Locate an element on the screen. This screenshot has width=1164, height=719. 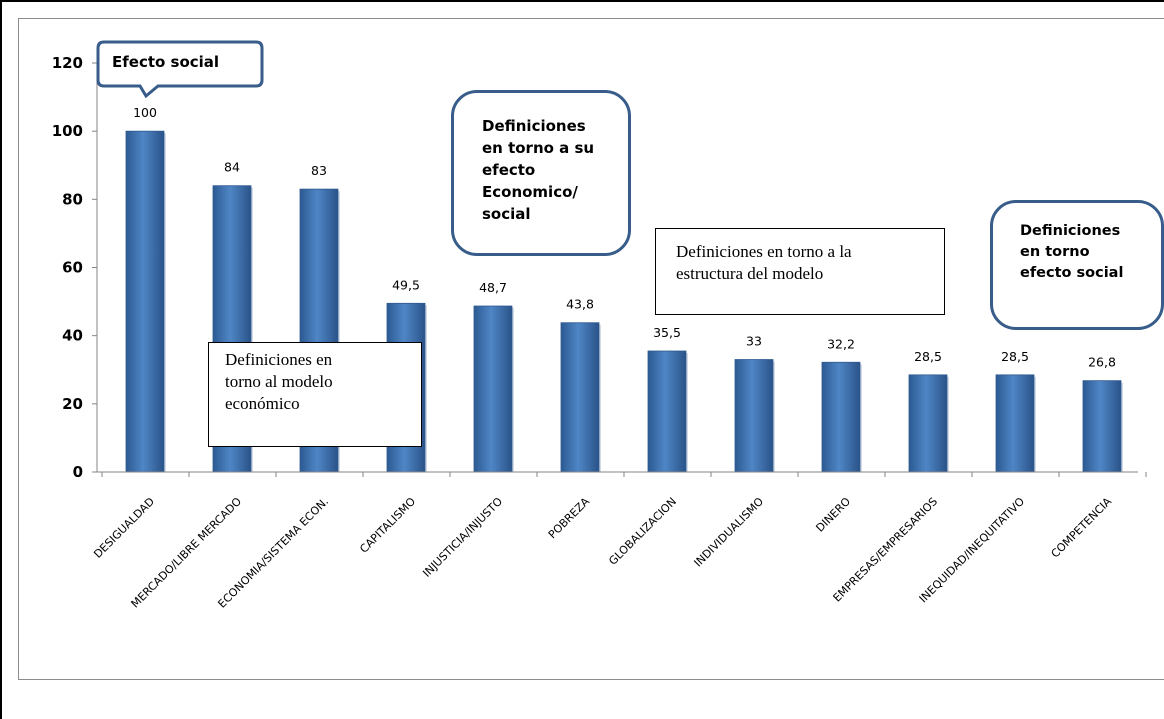
data-label: 49,5 is located at coordinates (406, 284).